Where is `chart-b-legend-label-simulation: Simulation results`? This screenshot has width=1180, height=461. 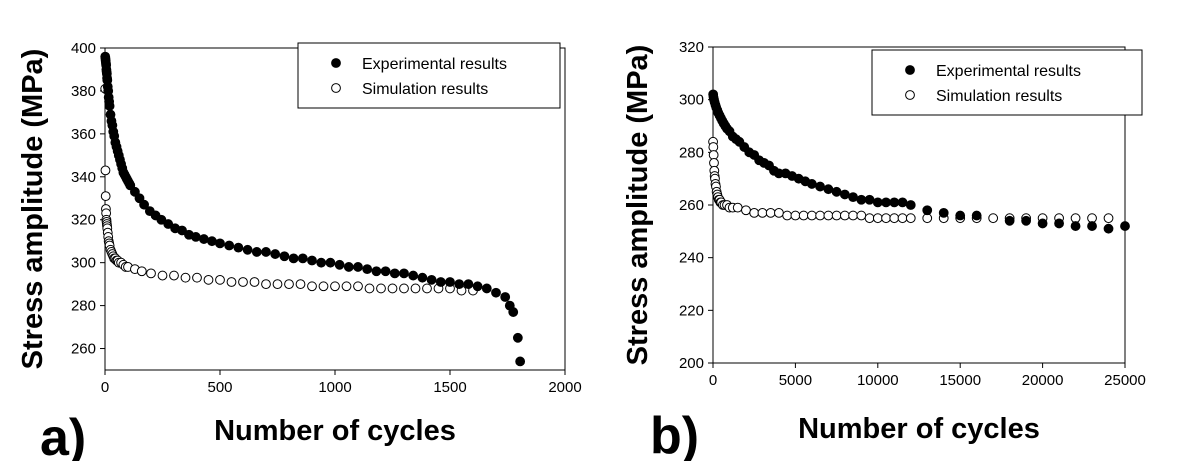
chart-b-legend-label-simulation: Simulation results is located at coordinates (999, 96).